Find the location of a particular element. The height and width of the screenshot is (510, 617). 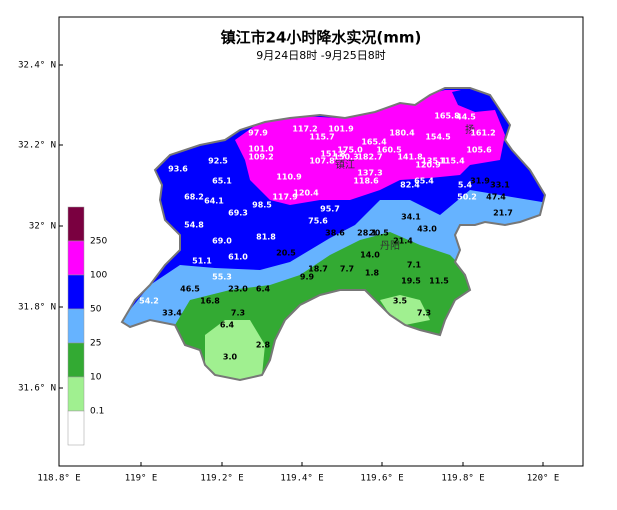

station-value: 180.4 is located at coordinates (402, 133).